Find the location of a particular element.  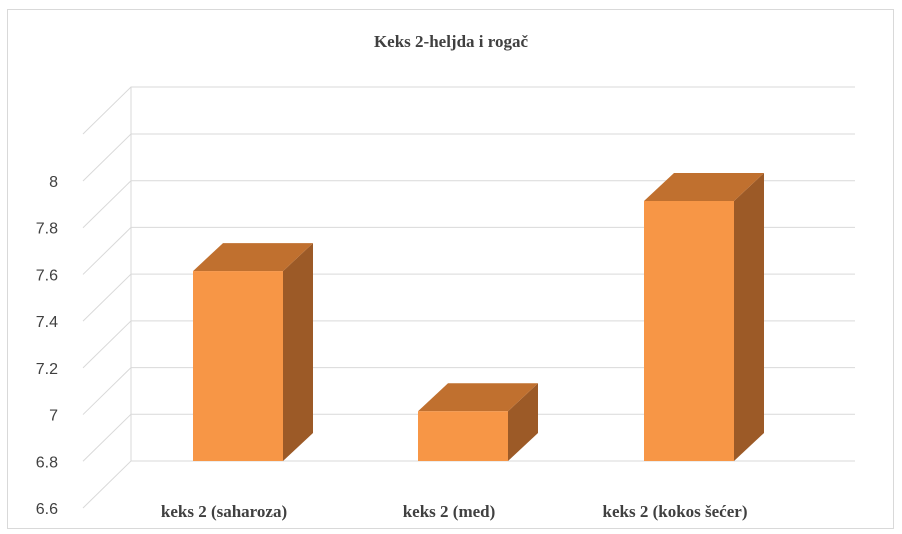

x-tick-label: keks 2 (kokos šećer) is located at coordinates (675, 511).